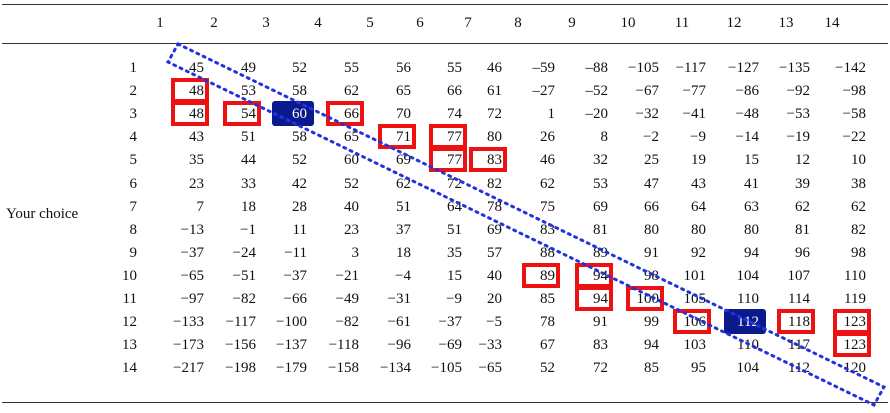  What do you see at coordinates (799, 276) in the screenshot?
I see `table-cell: 107` at bounding box center [799, 276].